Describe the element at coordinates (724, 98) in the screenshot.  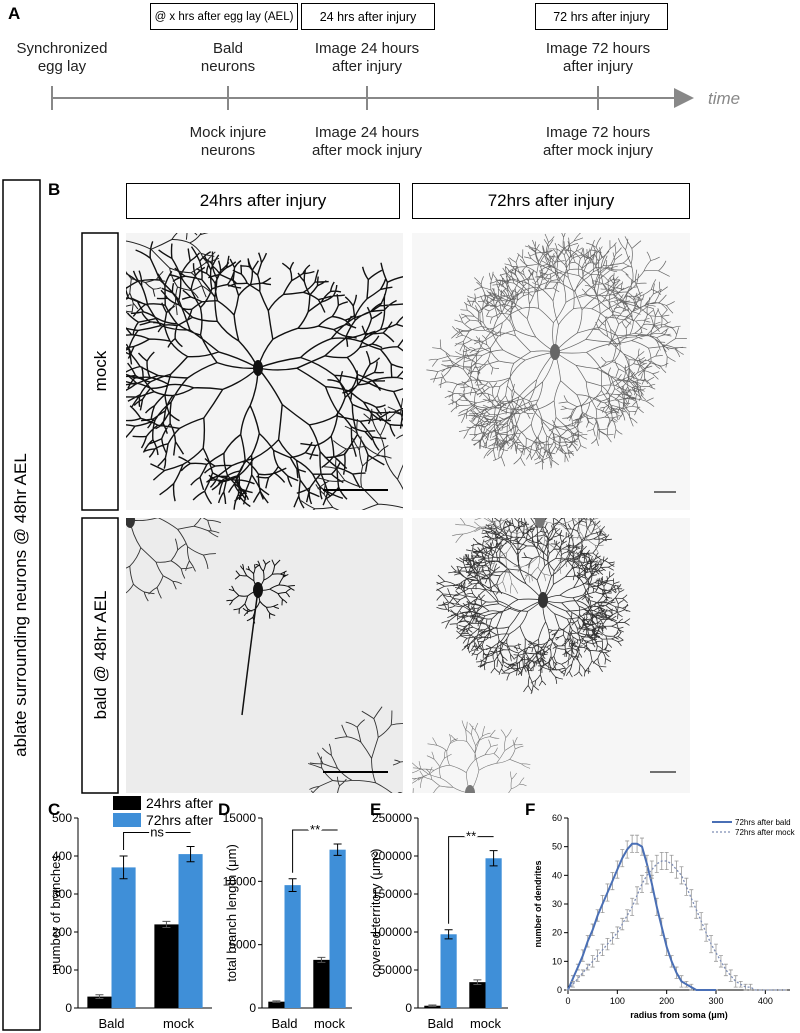
I see `timeline-axis-label: time` at that location.